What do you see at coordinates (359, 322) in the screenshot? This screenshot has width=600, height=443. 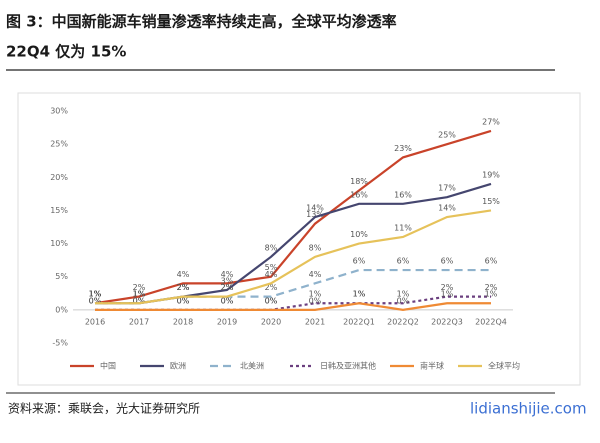 I see `x-tick-label: 2022Q1` at bounding box center [359, 322].